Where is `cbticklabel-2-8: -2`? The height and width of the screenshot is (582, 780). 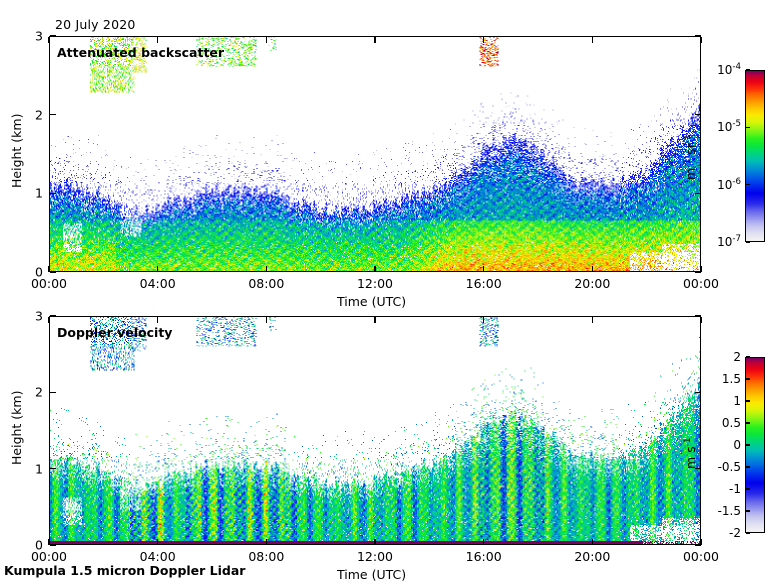 cbticklabel-2-8: -2 is located at coordinates (735, 533).